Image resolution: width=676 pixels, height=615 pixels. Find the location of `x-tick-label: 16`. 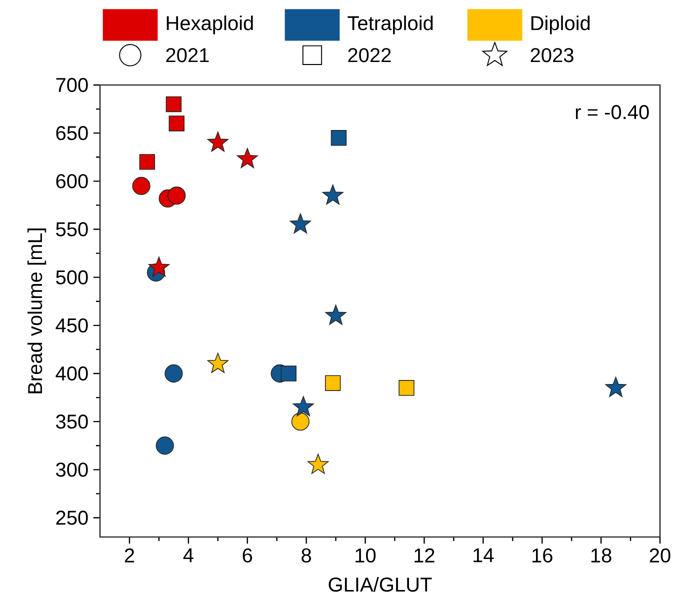

x-tick-label: 16 is located at coordinates (542, 555).